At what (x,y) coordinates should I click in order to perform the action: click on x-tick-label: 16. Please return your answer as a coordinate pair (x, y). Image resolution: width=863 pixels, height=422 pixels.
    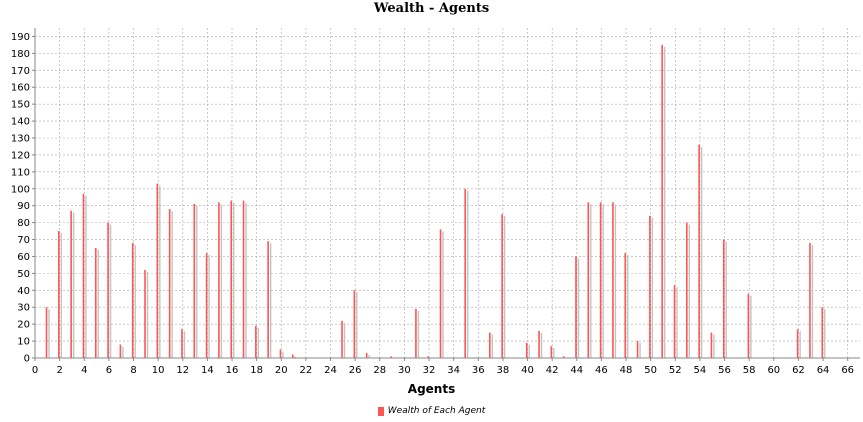
    Looking at the image, I should click on (232, 370).